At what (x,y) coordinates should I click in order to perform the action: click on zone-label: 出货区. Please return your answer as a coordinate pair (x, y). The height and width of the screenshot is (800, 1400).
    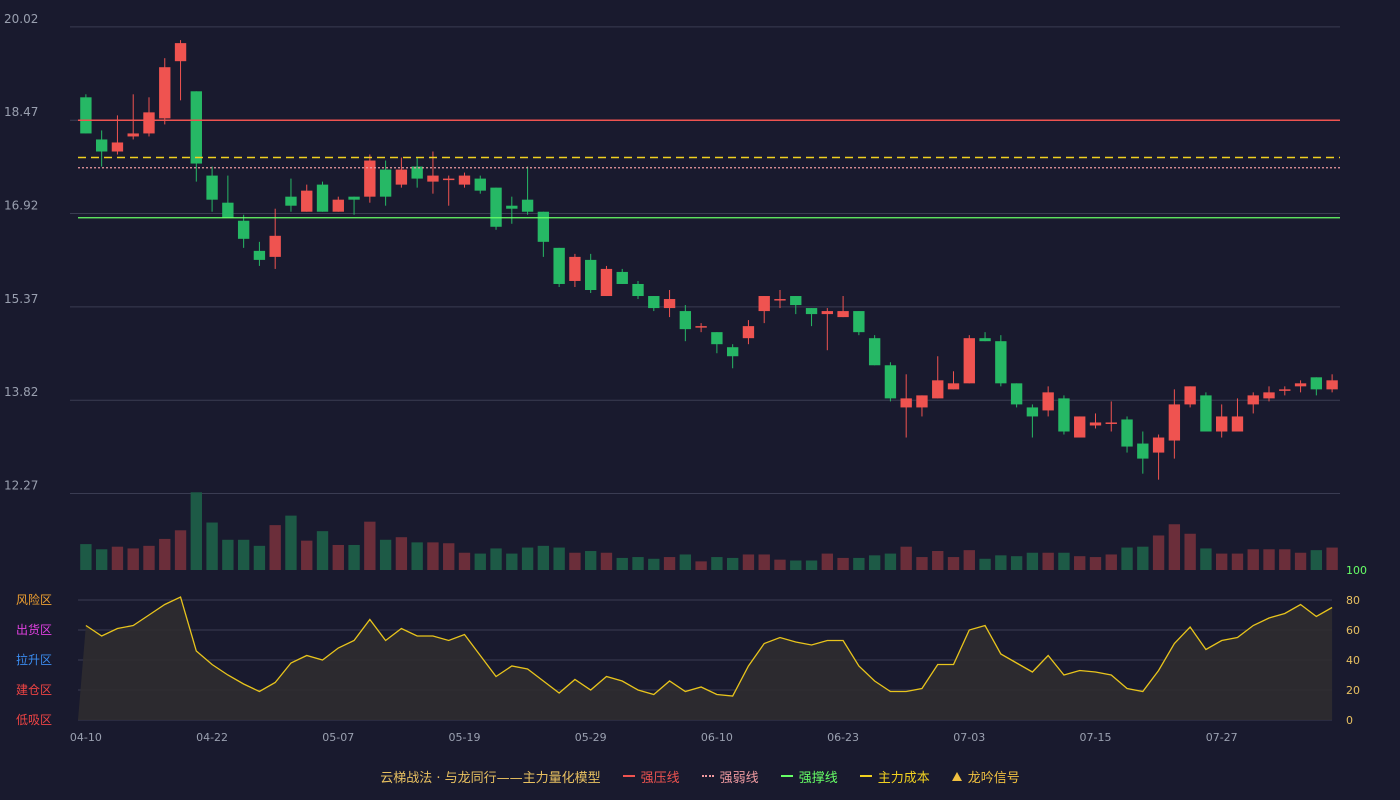
    Looking at the image, I should click on (34, 629).